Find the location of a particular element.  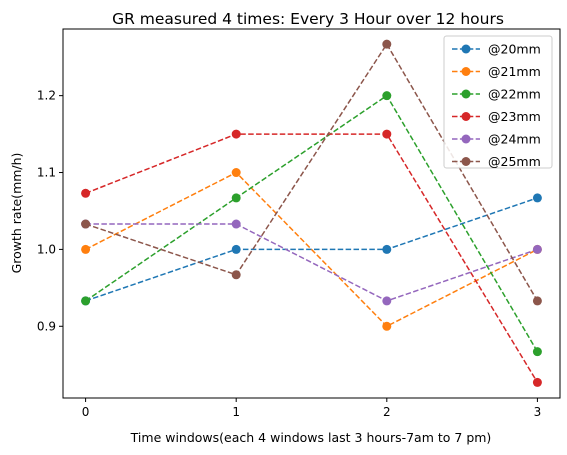

y-axis-label: Growth rate(mm/h) is located at coordinates (16, 213).